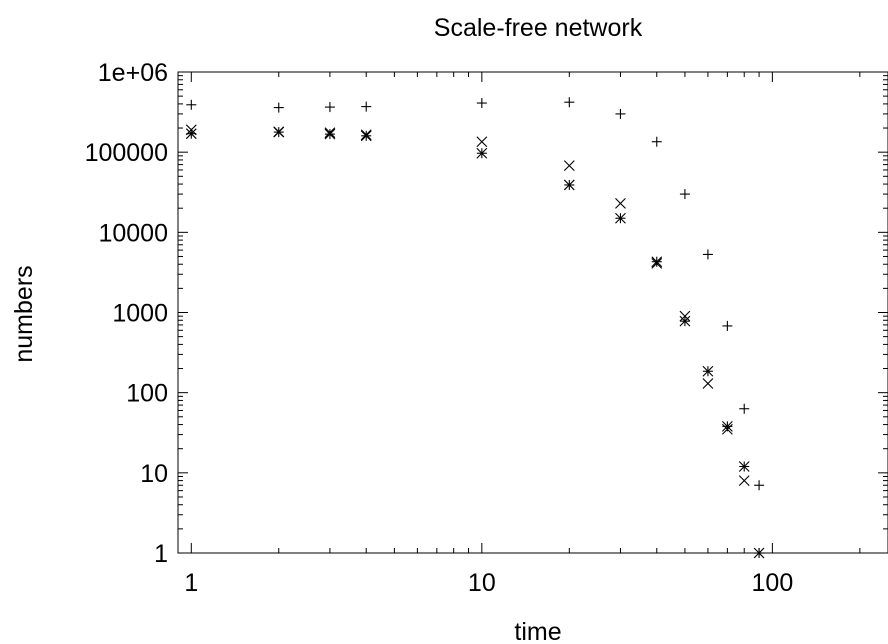 The width and height of the screenshot is (888, 644). I want to click on chart-title: Scale-free network, so click(538, 28).